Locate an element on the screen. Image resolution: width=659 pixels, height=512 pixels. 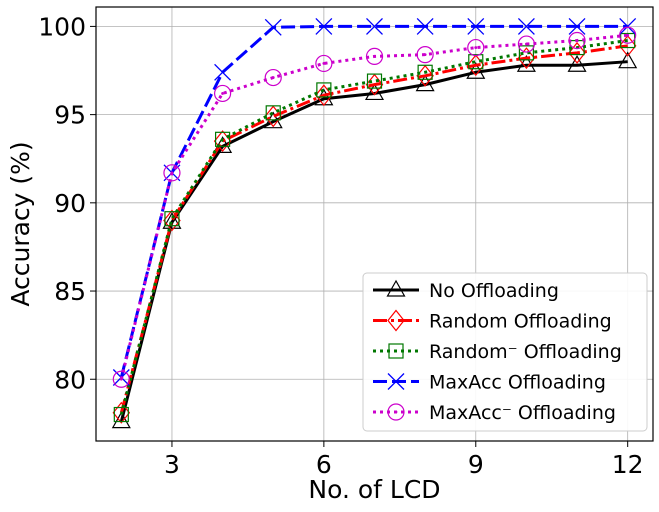
legend-box is located at coordinates (505, 352).